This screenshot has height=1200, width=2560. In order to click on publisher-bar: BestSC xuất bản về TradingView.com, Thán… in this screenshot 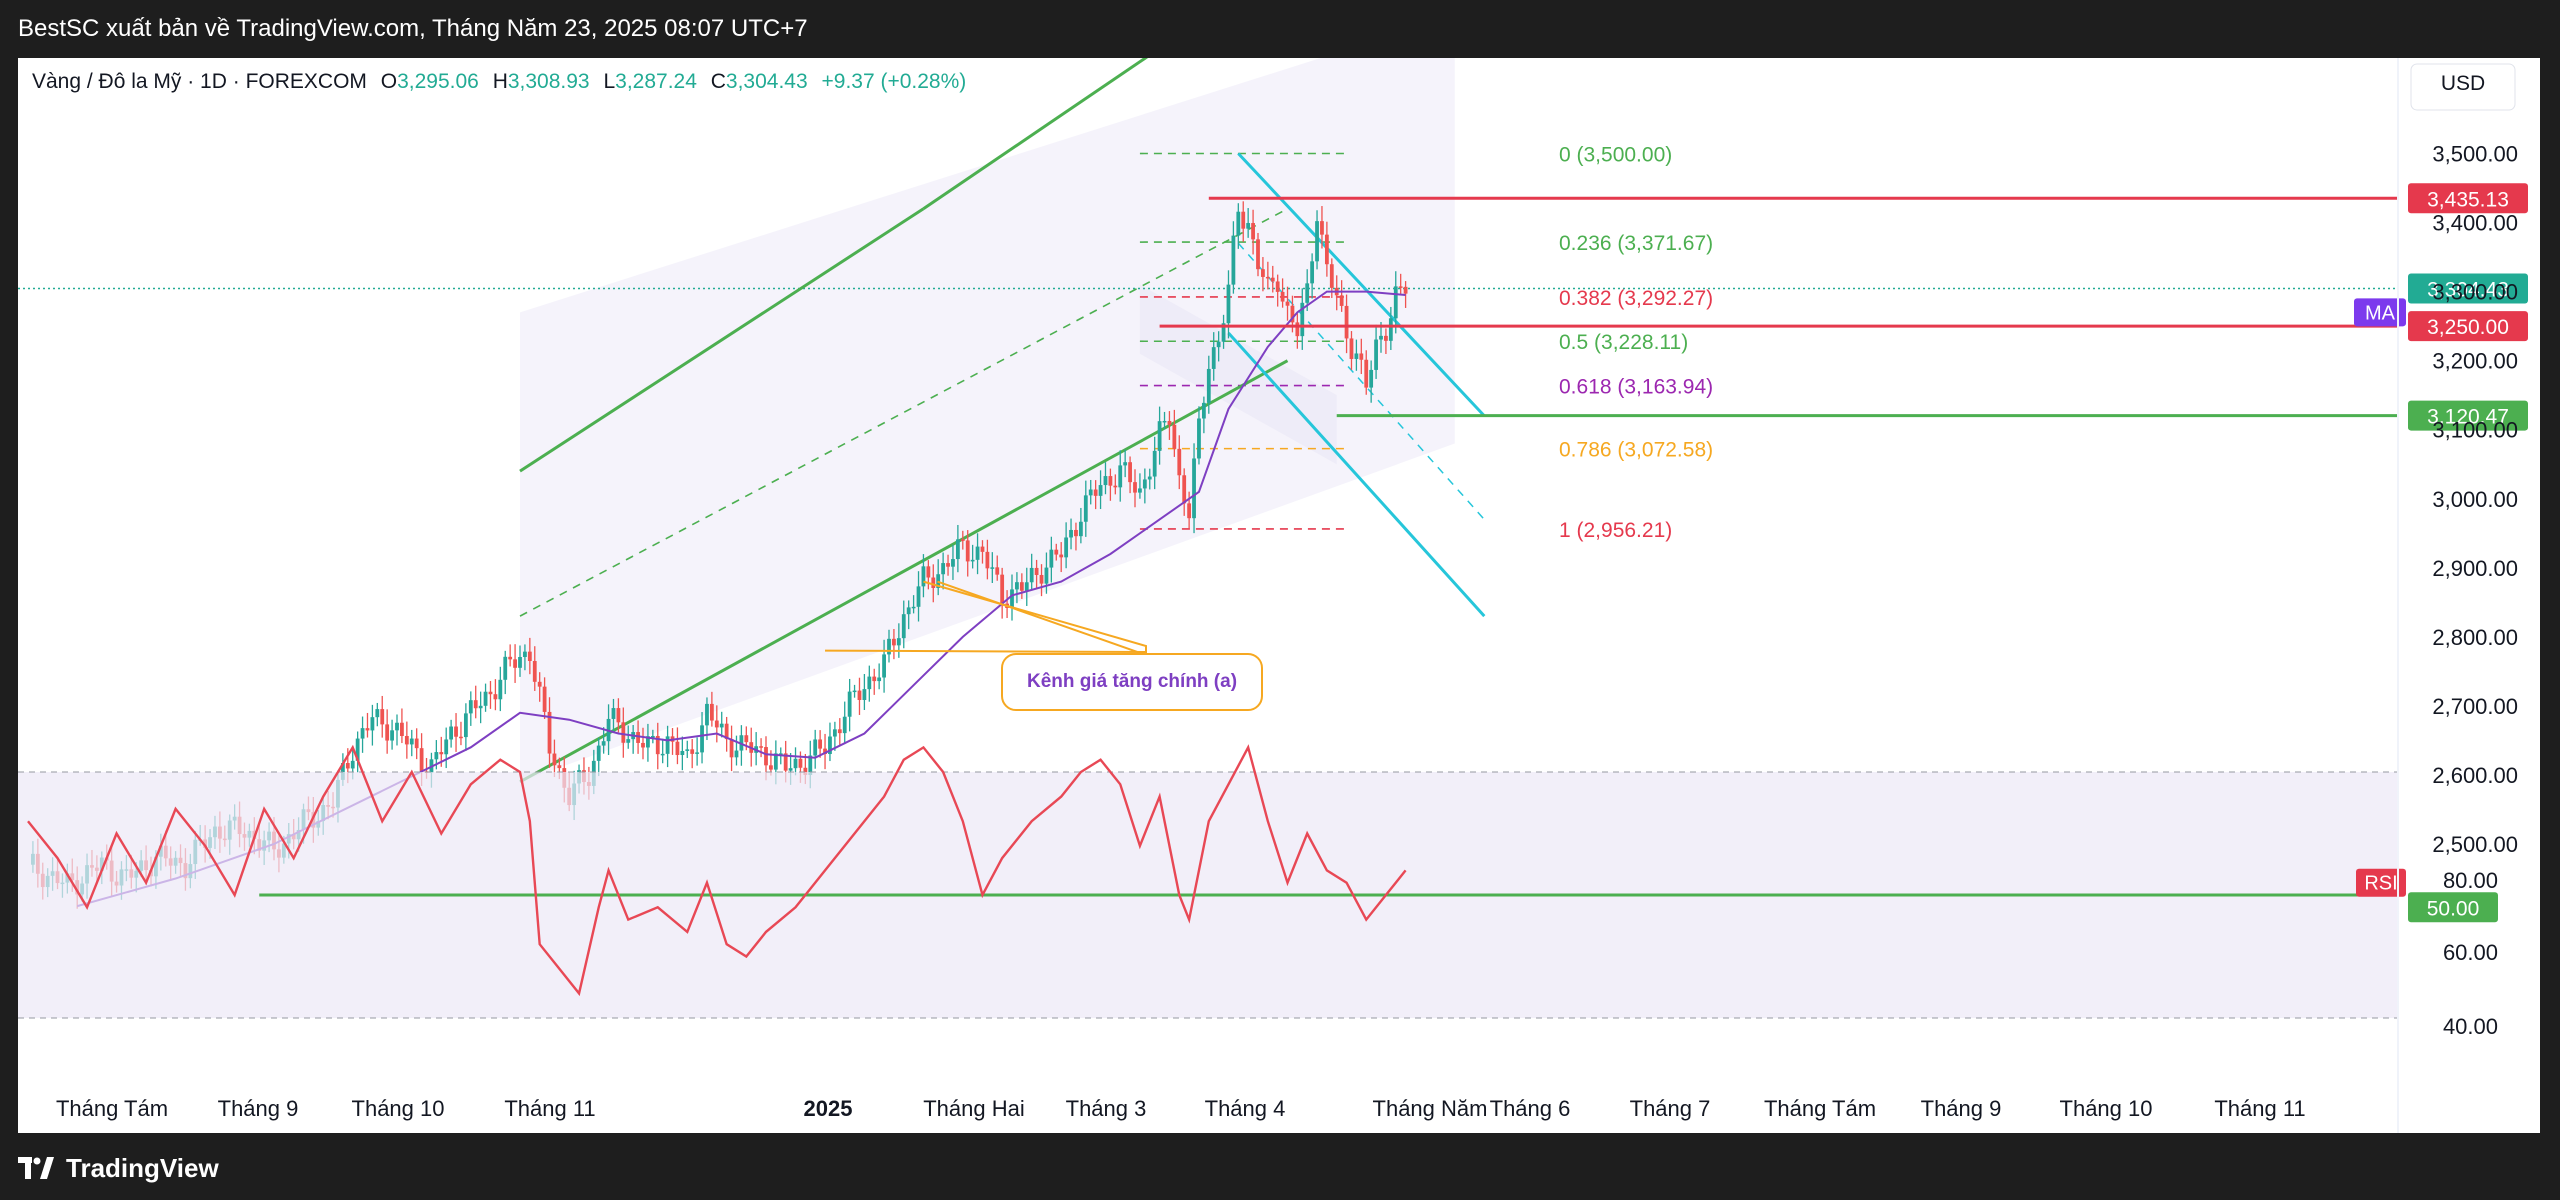, I will do `click(1280, 29)`.